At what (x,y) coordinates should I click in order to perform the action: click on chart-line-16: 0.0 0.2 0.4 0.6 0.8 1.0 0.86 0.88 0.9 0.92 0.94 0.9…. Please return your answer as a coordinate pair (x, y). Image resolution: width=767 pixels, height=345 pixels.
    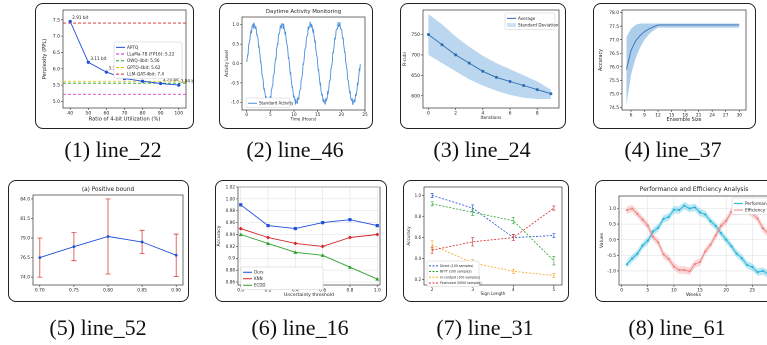
    Looking at the image, I should click on (298, 241).